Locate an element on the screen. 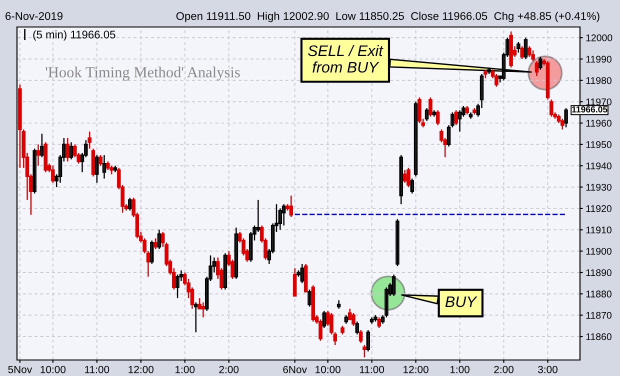  y-tick-label: 11940 is located at coordinates (599, 166).